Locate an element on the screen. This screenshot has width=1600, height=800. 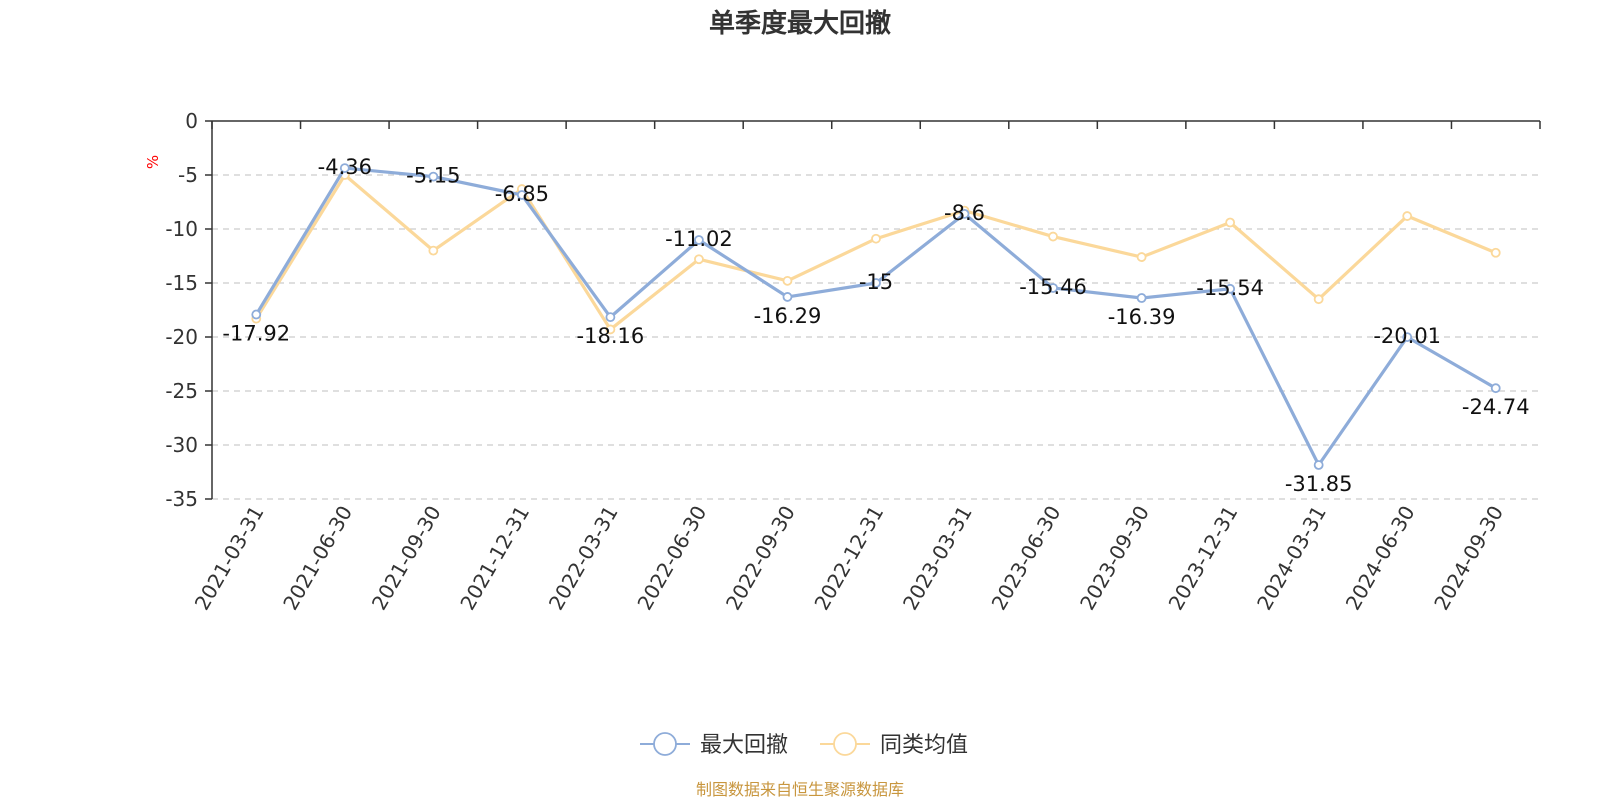
data-label: -15.46 is located at coordinates (1053, 287).